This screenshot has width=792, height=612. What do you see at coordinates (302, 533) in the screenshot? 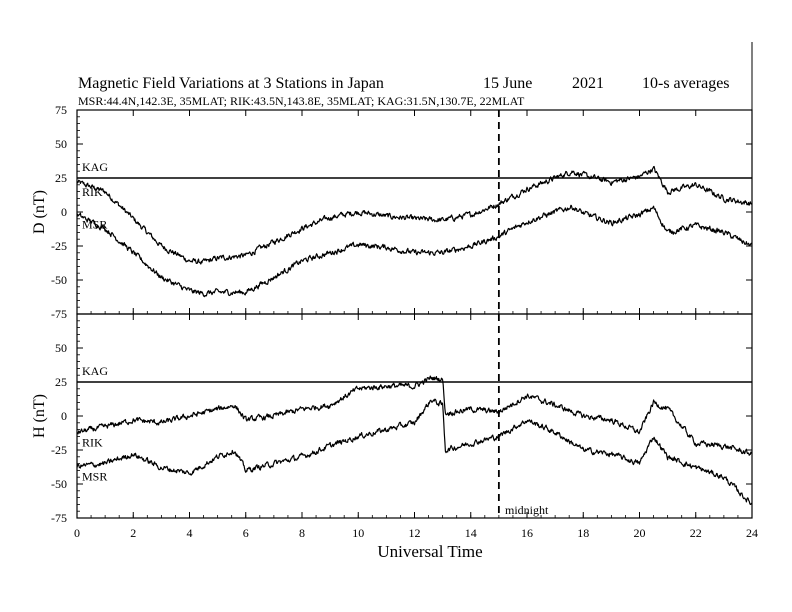
I see `x-tick-label: 8` at bounding box center [302, 533].